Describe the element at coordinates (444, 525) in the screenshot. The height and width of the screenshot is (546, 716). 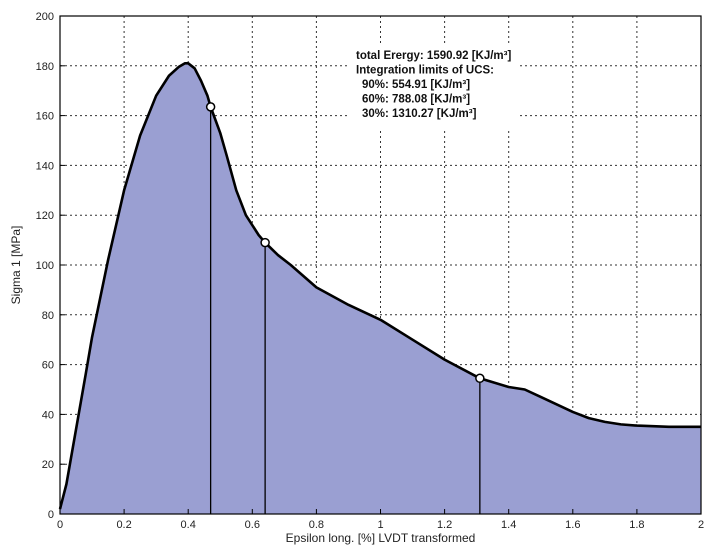
I see `x-tick-label: 1.2` at that location.